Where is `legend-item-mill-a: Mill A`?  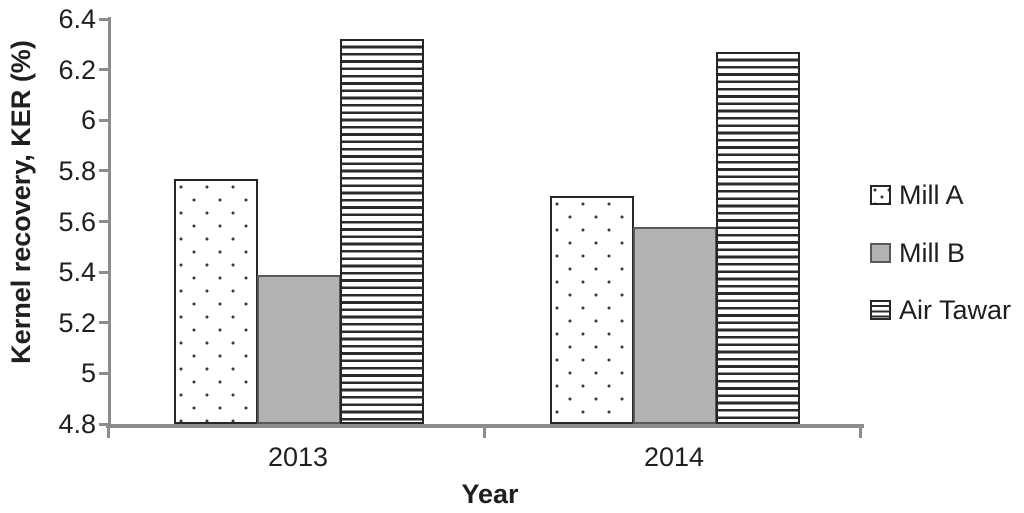 legend-item-mill-a: Mill A is located at coordinates (917, 195).